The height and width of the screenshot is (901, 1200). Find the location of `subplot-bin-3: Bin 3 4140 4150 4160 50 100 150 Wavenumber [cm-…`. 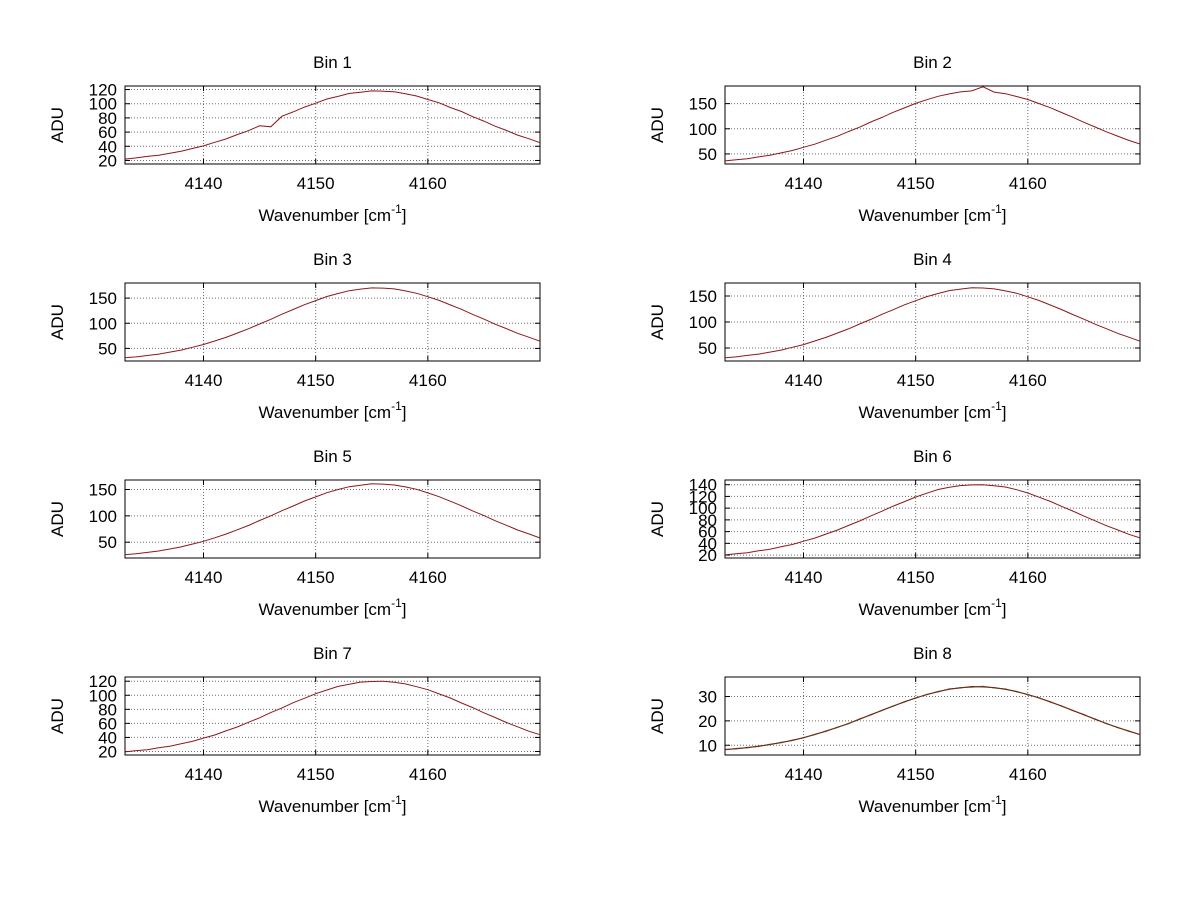

subplot-bin-3: Bin 3 4140 4150 4160 50 100 150 Wavenumber [cm-… is located at coordinates (294, 336).